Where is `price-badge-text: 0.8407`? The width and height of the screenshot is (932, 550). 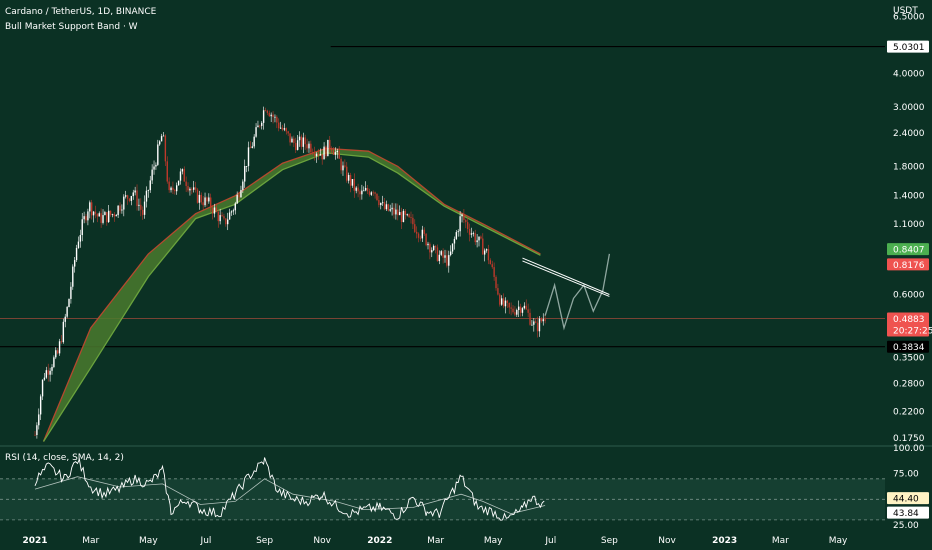 price-badge-text: 0.8407 is located at coordinates (909, 251).